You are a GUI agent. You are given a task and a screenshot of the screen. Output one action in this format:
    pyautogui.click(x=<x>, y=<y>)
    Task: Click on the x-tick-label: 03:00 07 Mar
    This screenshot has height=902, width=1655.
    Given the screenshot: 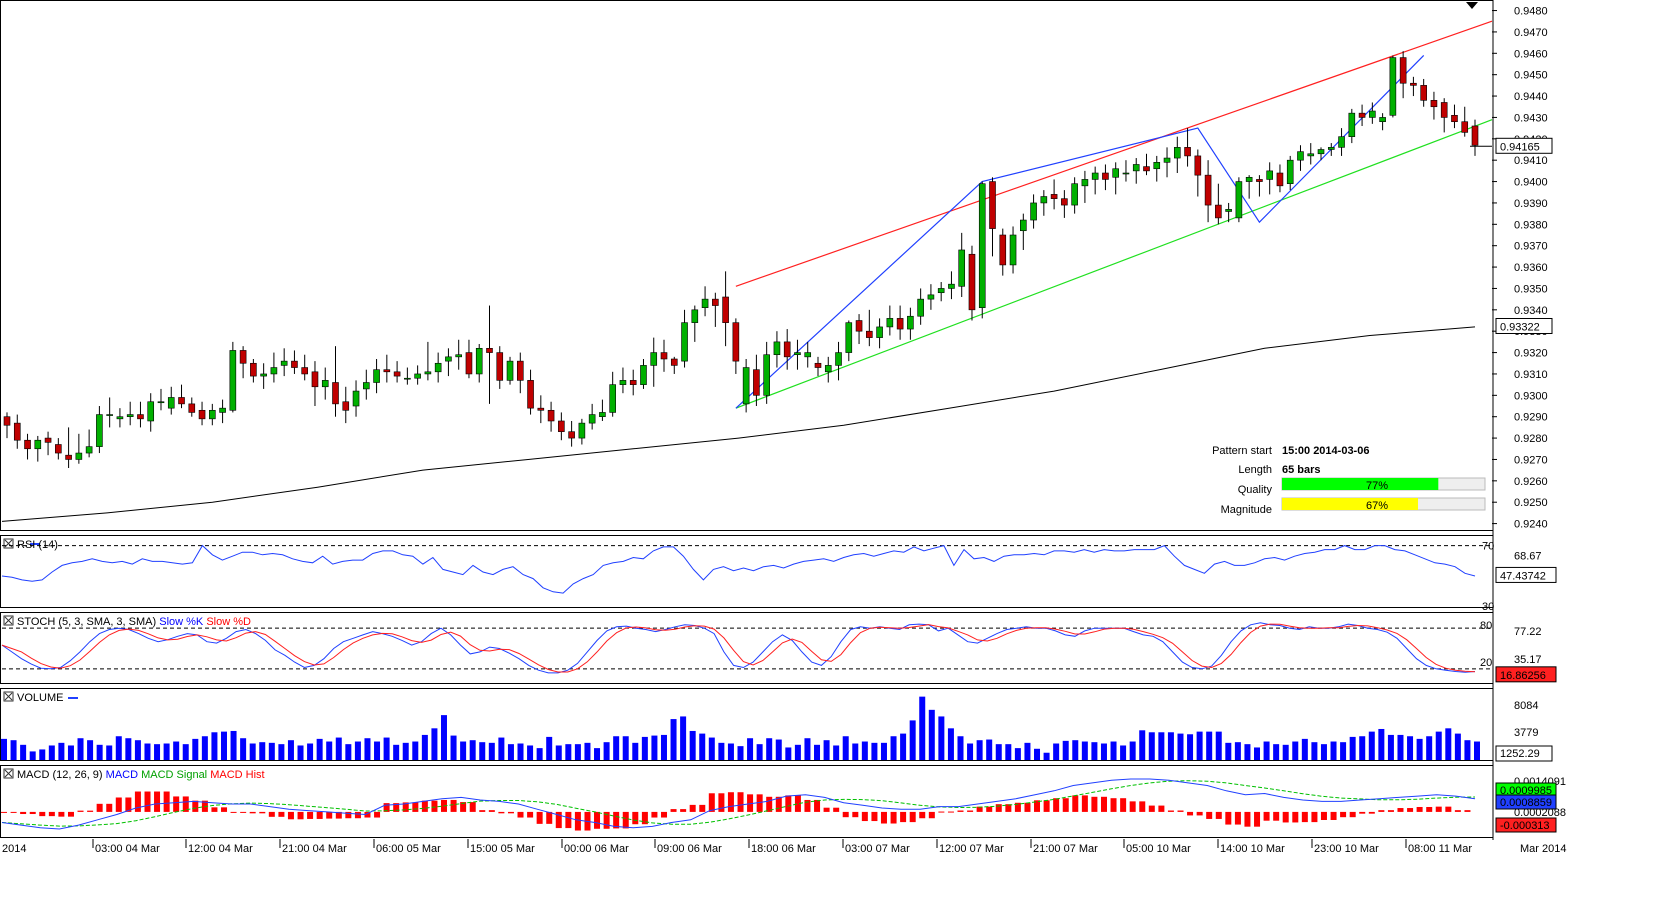 What is the action you would take?
    pyautogui.click(x=877, y=849)
    